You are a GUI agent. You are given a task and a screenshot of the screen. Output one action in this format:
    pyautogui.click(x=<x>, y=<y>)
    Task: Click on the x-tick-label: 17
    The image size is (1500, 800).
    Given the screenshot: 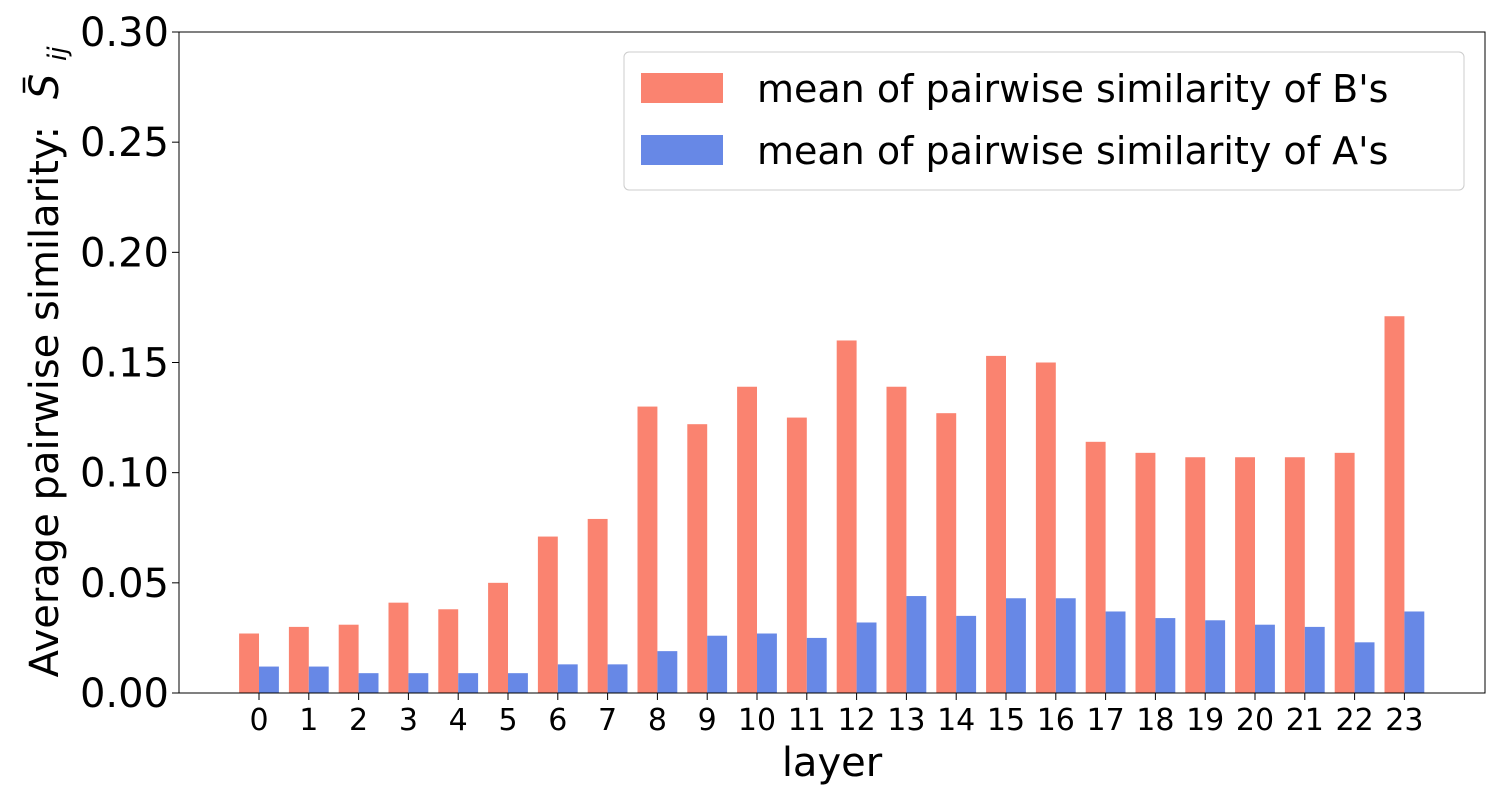 What is the action you would take?
    pyautogui.click(x=1106, y=720)
    